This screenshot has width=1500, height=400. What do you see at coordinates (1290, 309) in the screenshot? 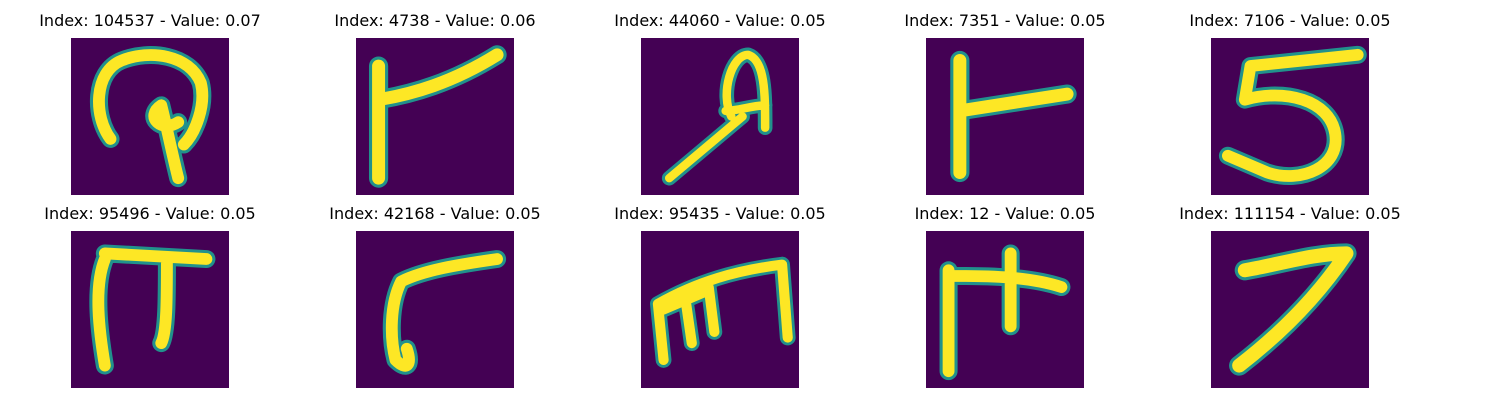
I see `digit-image-seven-shape` at bounding box center [1290, 309].